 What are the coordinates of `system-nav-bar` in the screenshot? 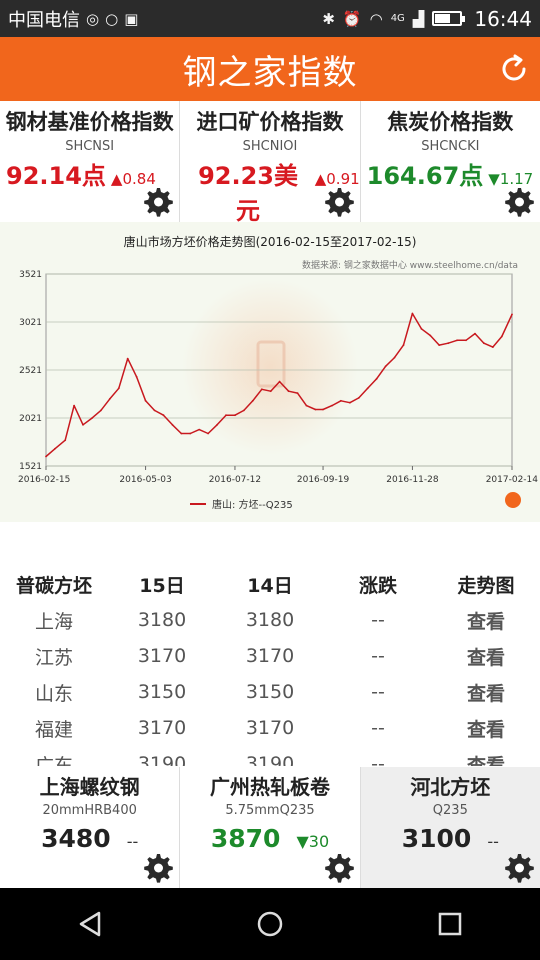 It's located at (270, 924).